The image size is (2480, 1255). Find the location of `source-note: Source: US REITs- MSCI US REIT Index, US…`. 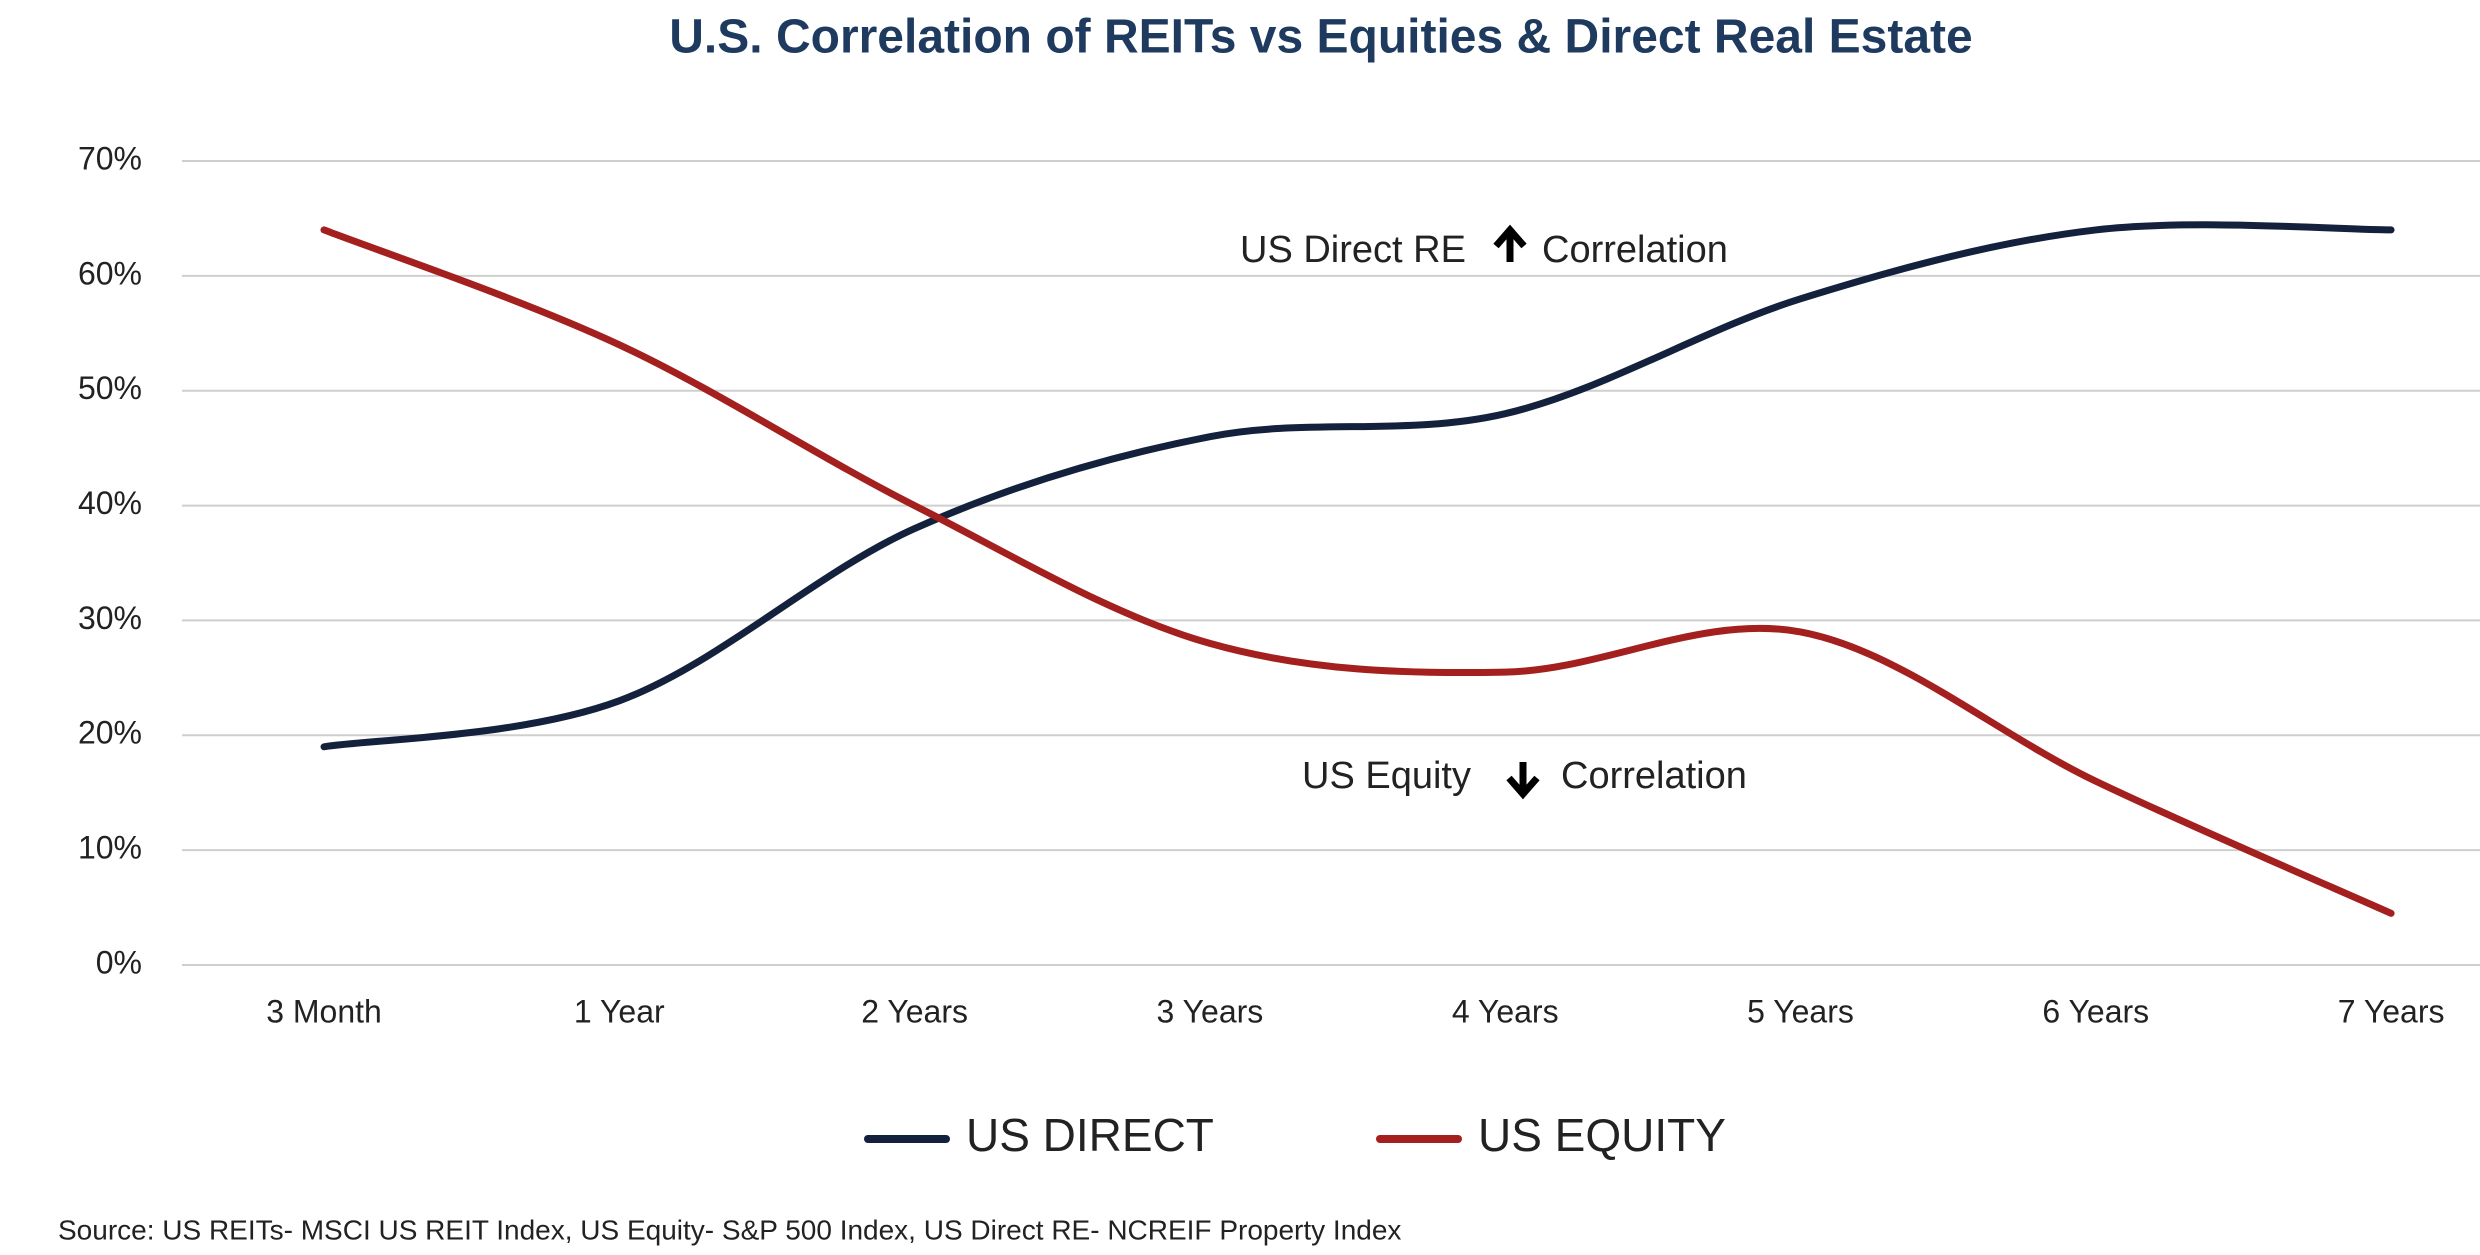

source-note: Source: US REITs- MSCI US REIT Index, US… is located at coordinates (729, 1229).